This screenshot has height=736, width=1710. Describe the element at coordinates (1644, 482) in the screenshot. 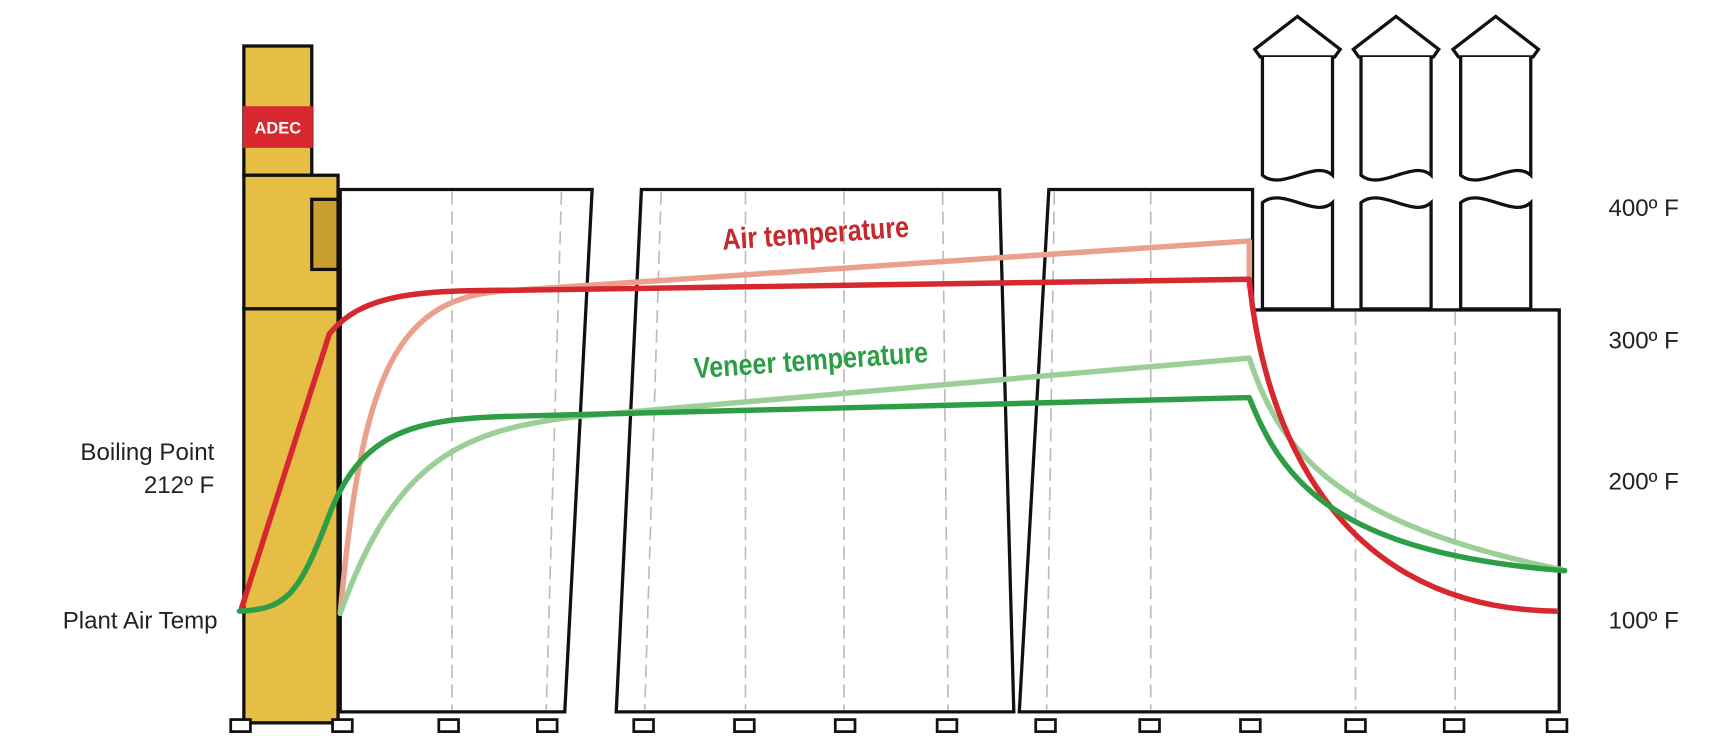

I see `temp-label: 200º F` at that location.